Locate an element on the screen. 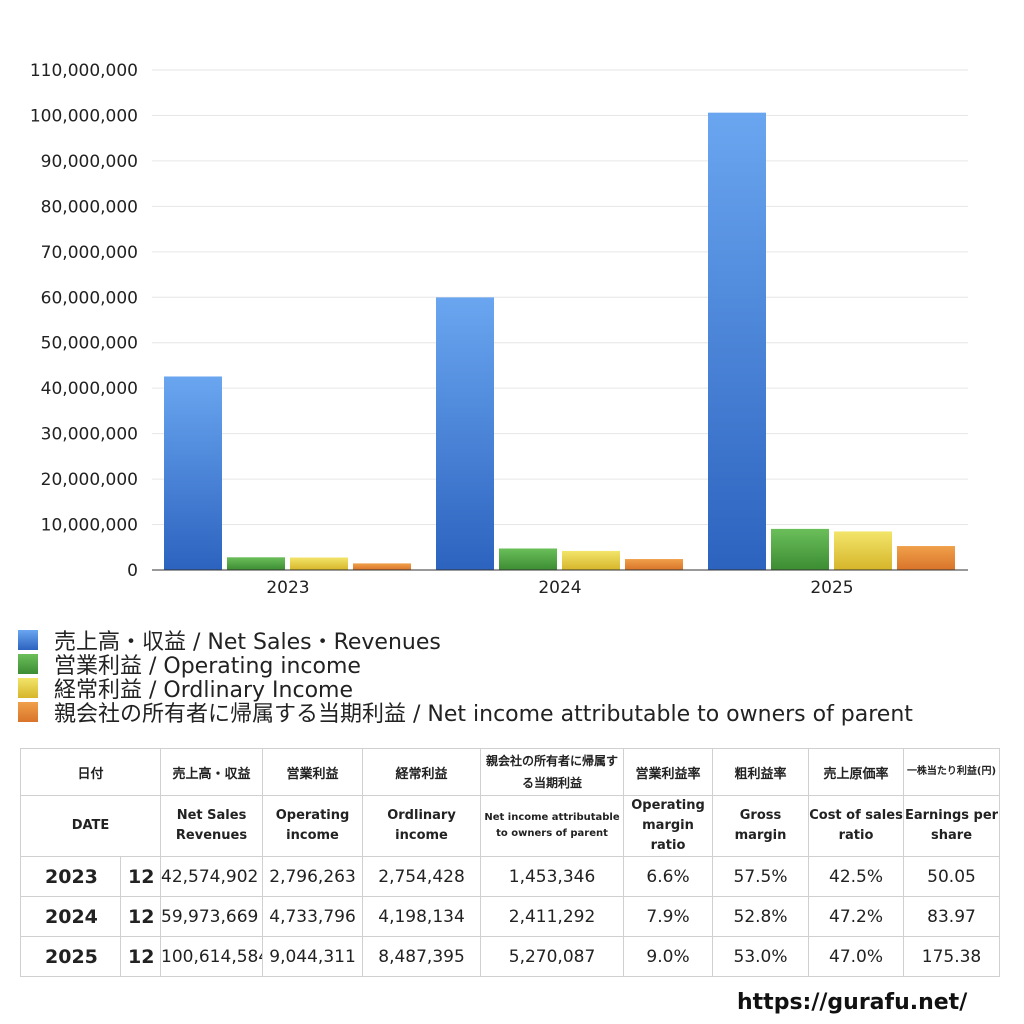  legend-item-ordinary-income: 経常利益 / Ordlinary Income is located at coordinates (518, 689).